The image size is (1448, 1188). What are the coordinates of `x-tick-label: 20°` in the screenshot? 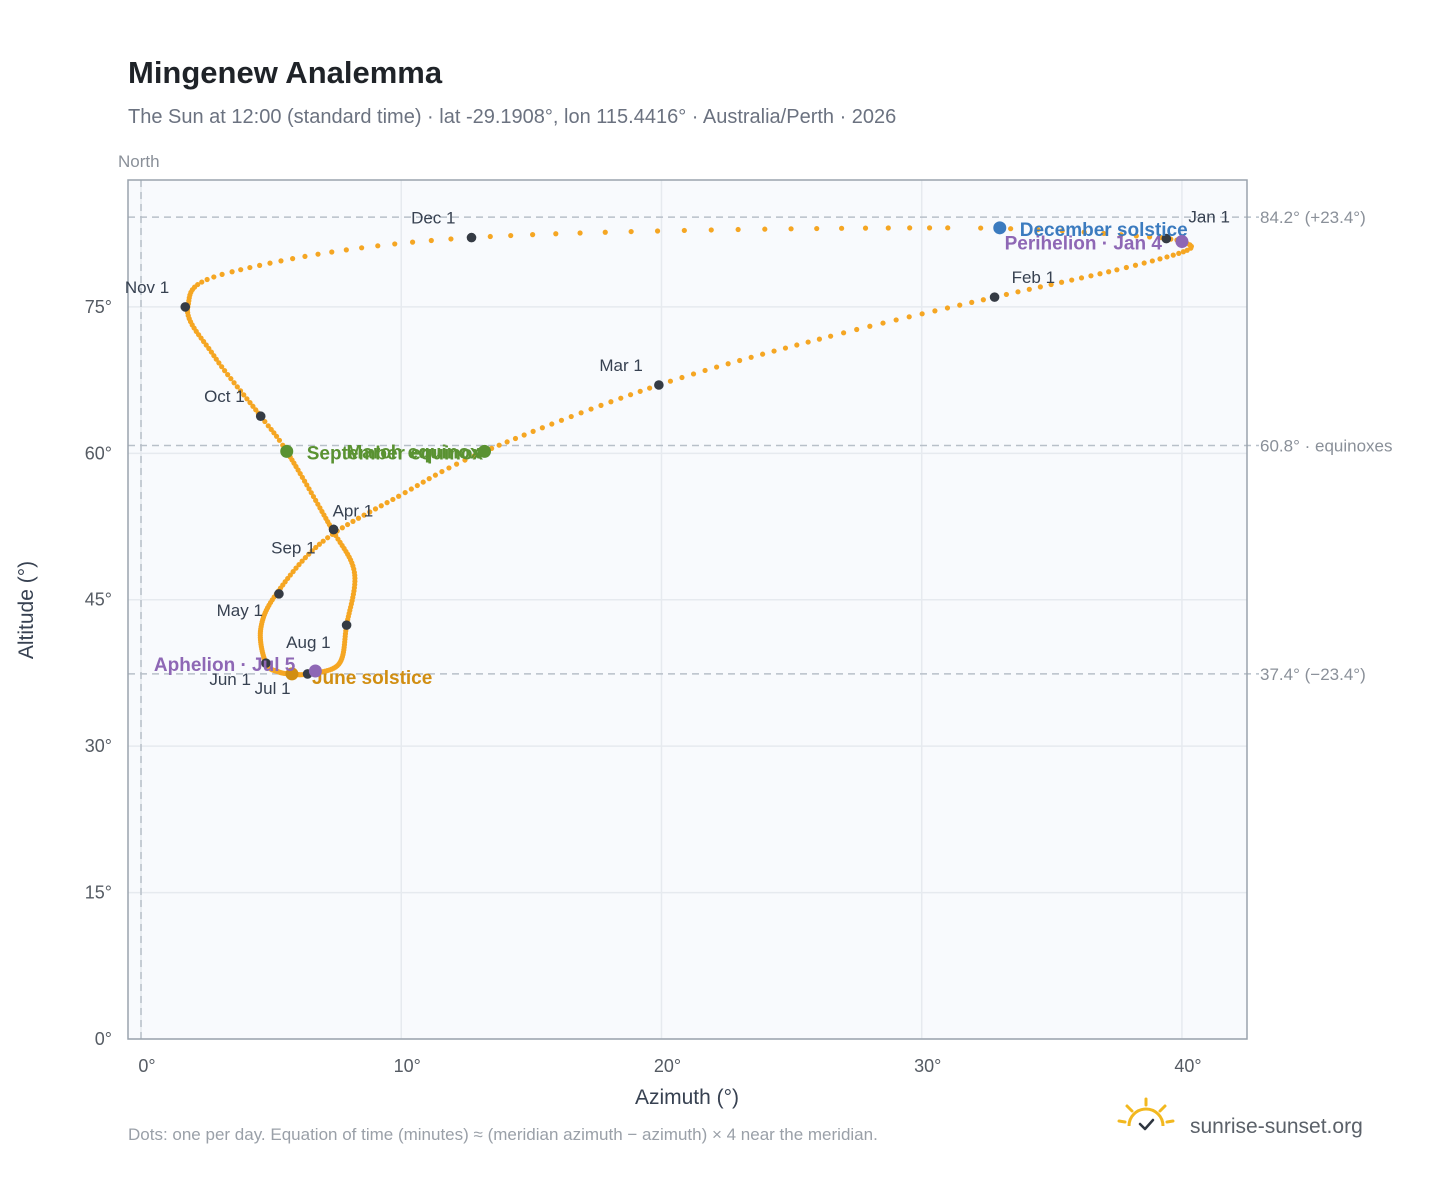 It's located at (667, 1066).